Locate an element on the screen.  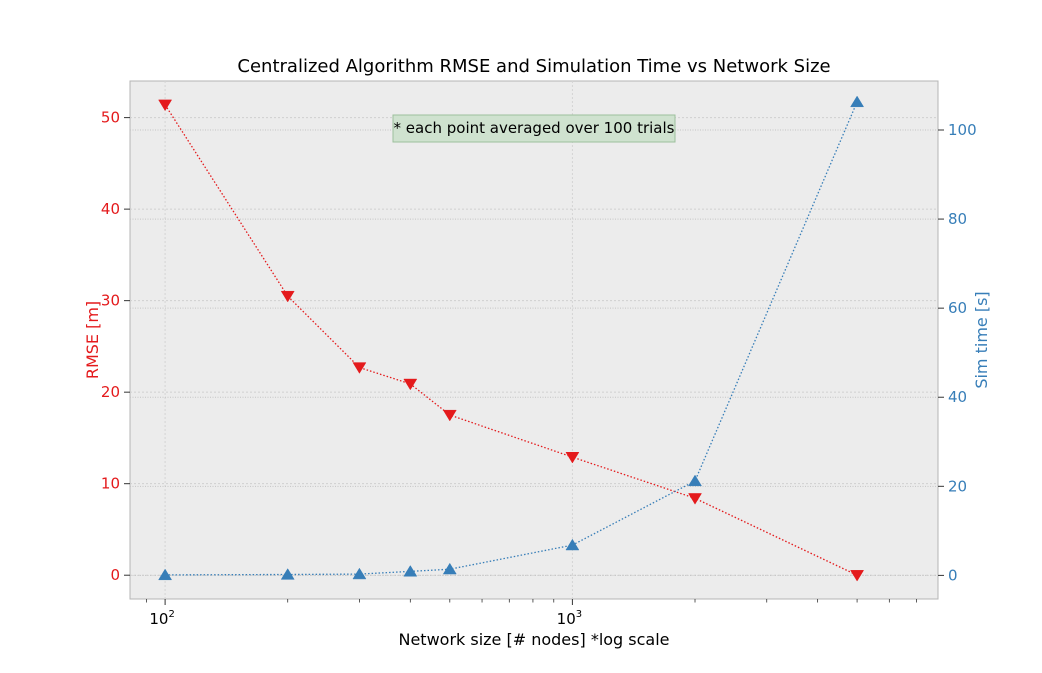
y-axis-label-left: RMSE [m] is located at coordinates (92, 340).